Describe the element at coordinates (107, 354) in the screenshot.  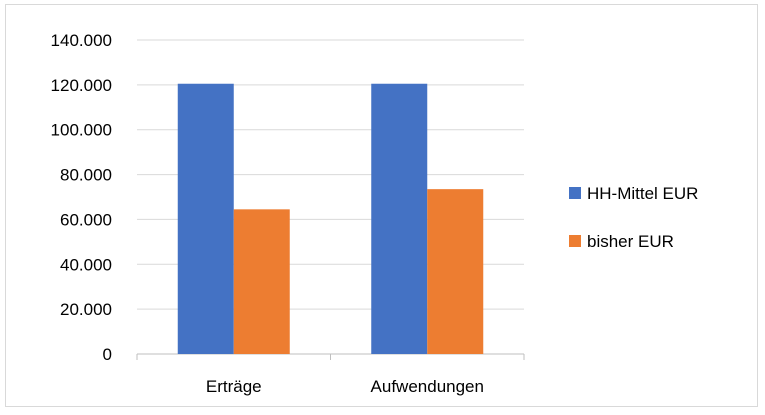
I see `y-tick-label: 0` at that location.